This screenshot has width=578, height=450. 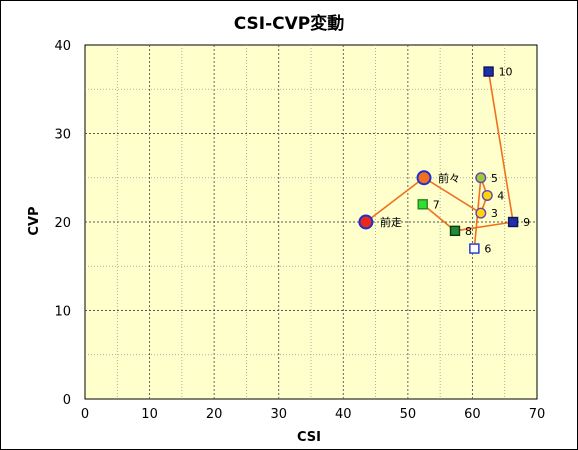 I want to click on x-axis-label: CSI, so click(x=309, y=437).